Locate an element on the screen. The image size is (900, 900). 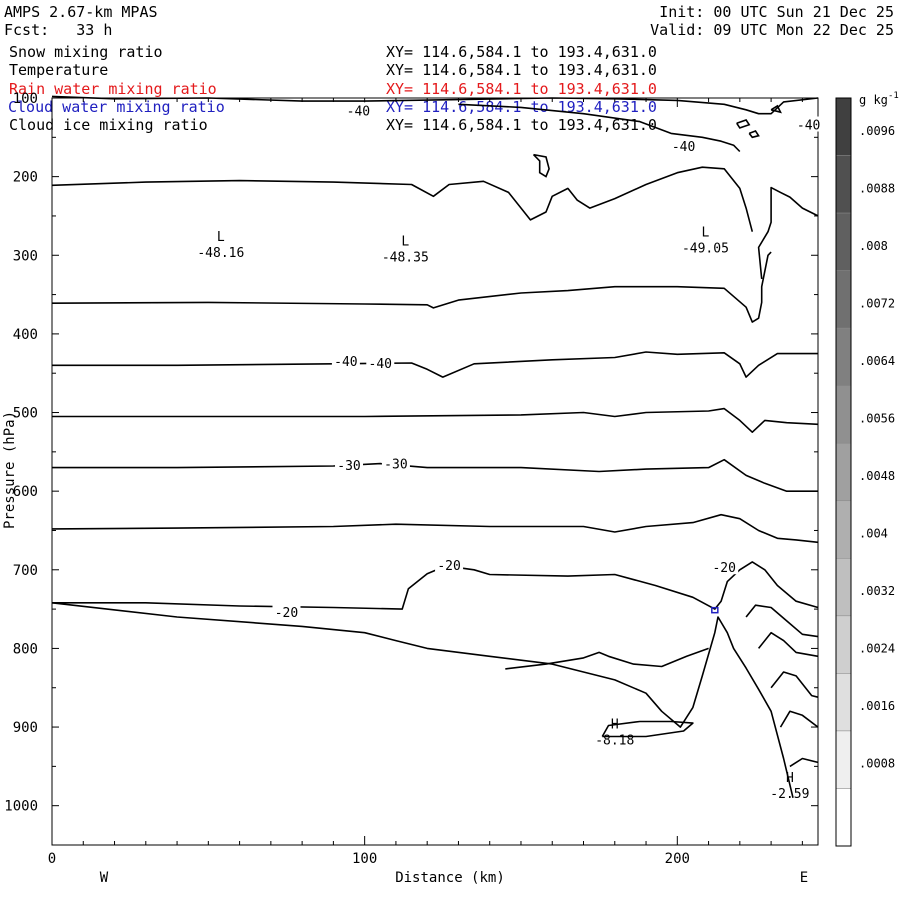
colorbar-frame is located at coordinates (843, 472).